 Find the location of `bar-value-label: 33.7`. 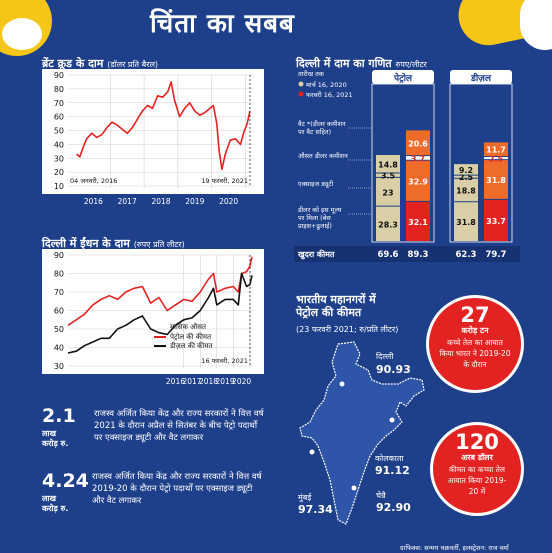

bar-value-label: 33.7 is located at coordinates (496, 221).